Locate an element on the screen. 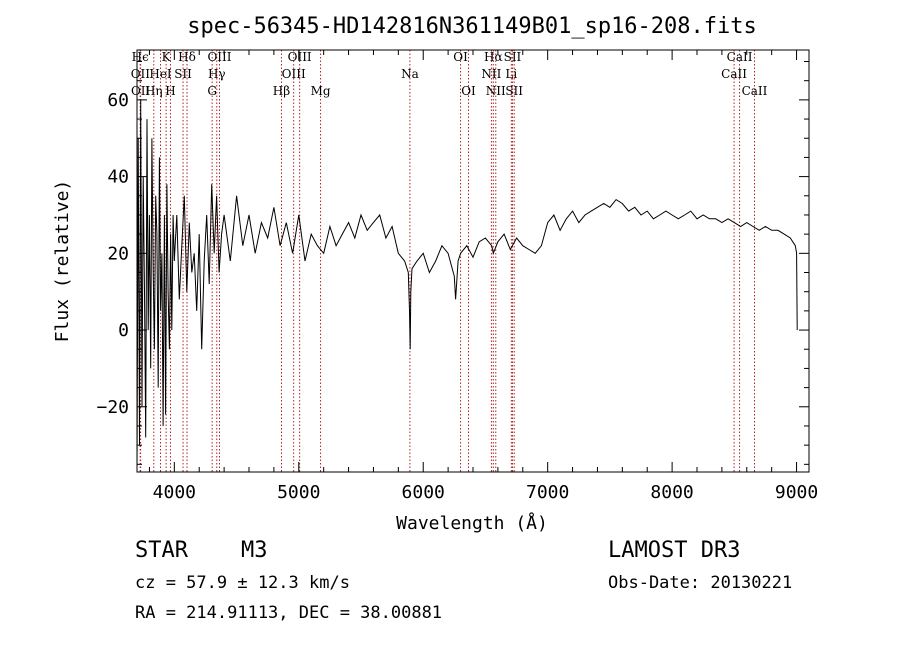 This screenshot has height=649, width=900. marker-label-OI-6364: OI is located at coordinates (468, 91).